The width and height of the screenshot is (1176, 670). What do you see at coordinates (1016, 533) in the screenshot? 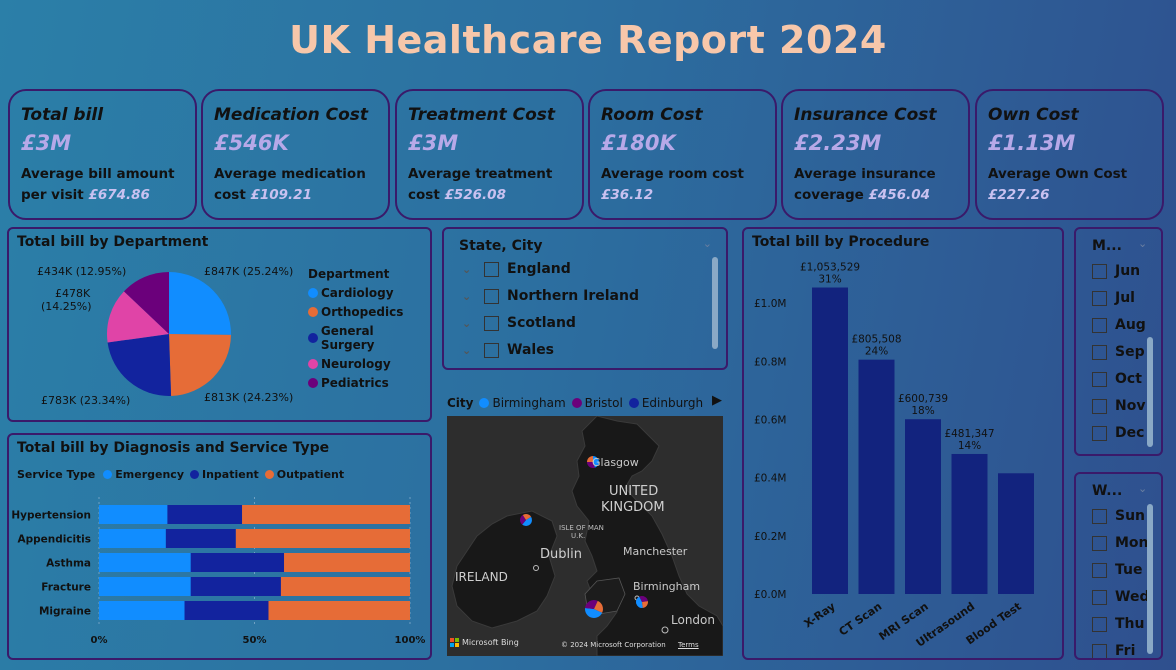
I see `bar-blood-test` at bounding box center [1016, 533].